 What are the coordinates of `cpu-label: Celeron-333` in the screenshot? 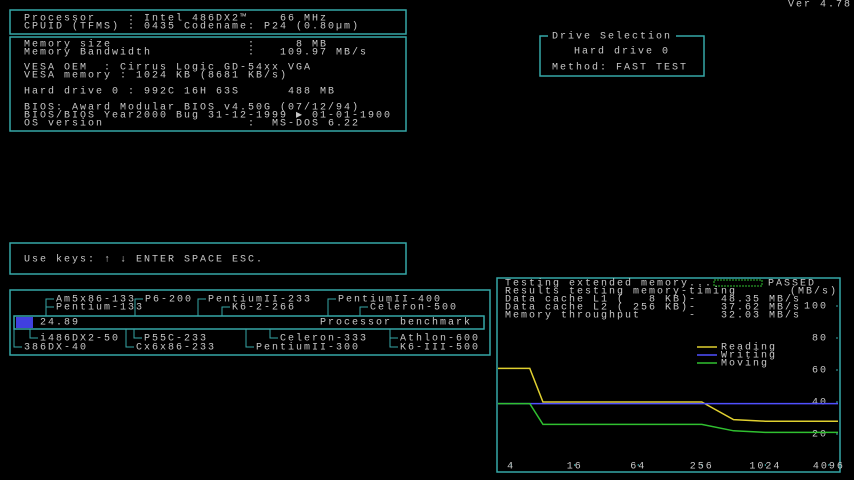 It's located at (324, 339).